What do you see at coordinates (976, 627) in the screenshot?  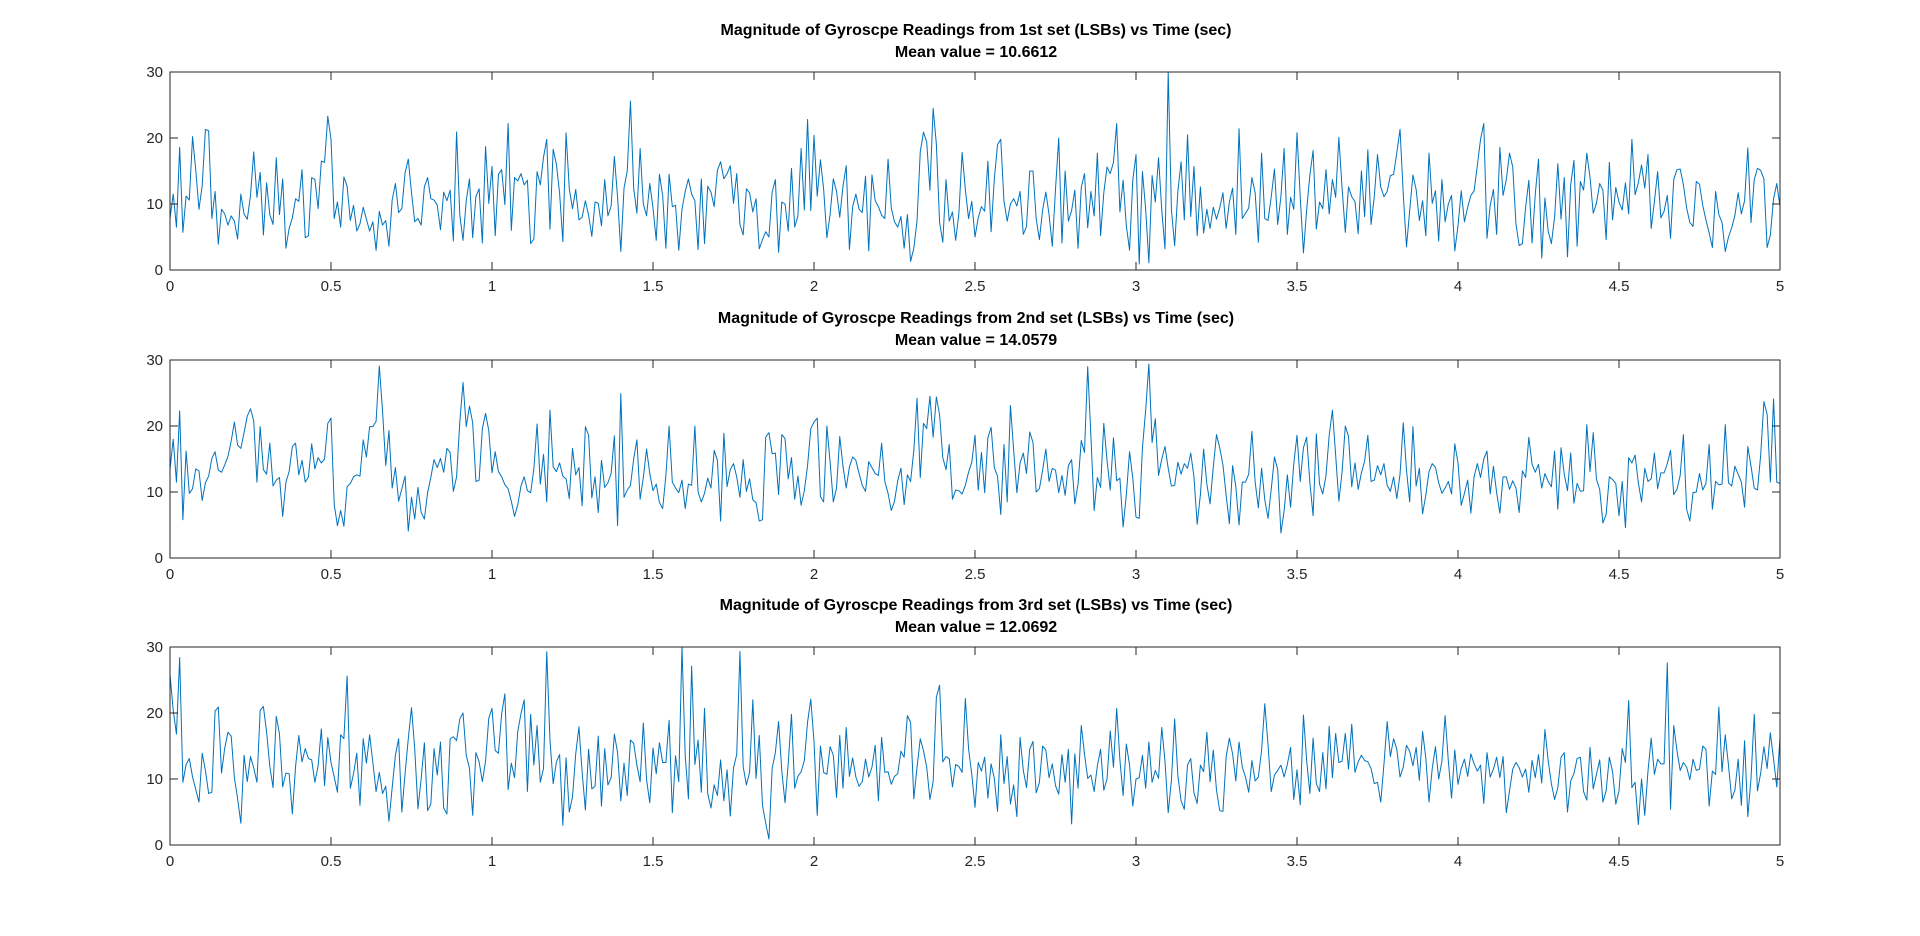 I see `subplot-3-mean-label: Mean value = 12.0692` at bounding box center [976, 627].